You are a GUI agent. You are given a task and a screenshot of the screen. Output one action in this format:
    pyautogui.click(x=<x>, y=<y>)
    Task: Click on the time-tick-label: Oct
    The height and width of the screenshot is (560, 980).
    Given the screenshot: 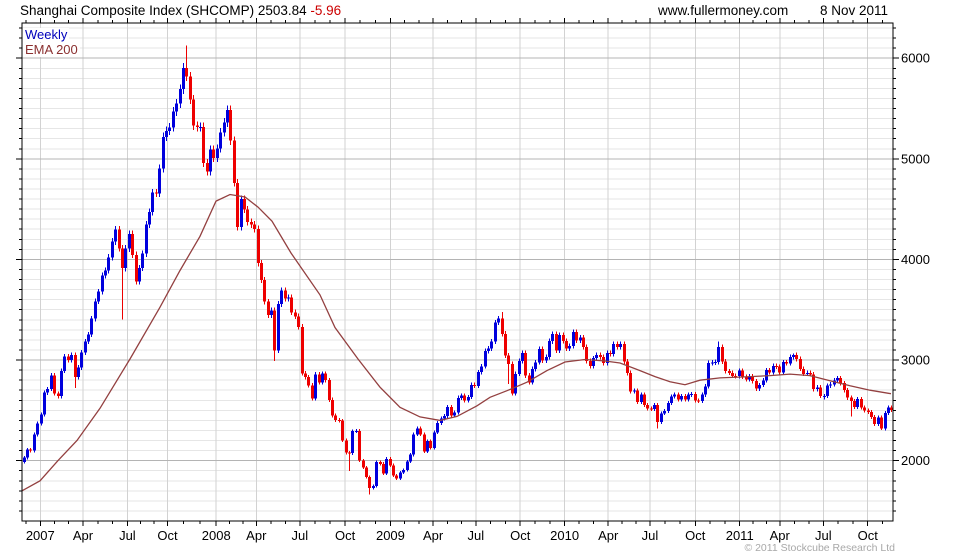 What is the action you would take?
    pyautogui.click(x=167, y=535)
    